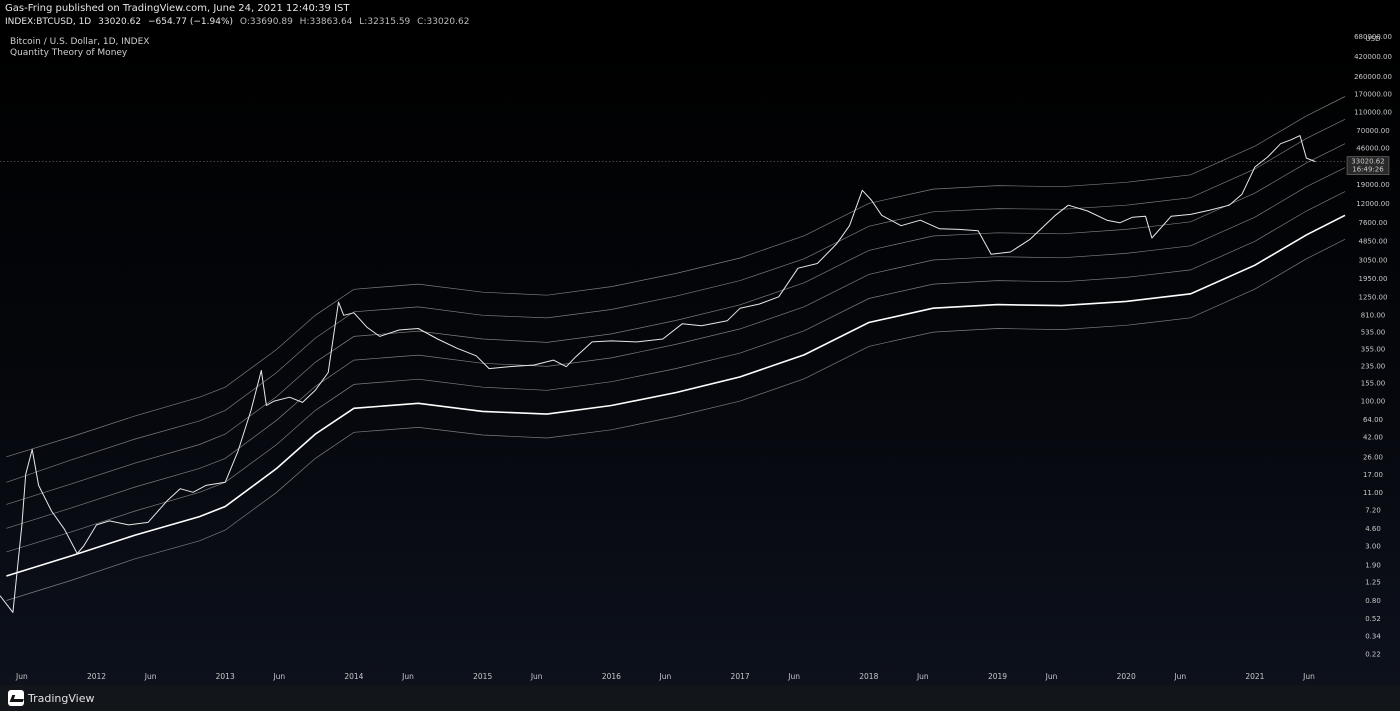 This screenshot has width=1400, height=711. I want to click on y-tick-label: 70000.00, so click(1372, 131).